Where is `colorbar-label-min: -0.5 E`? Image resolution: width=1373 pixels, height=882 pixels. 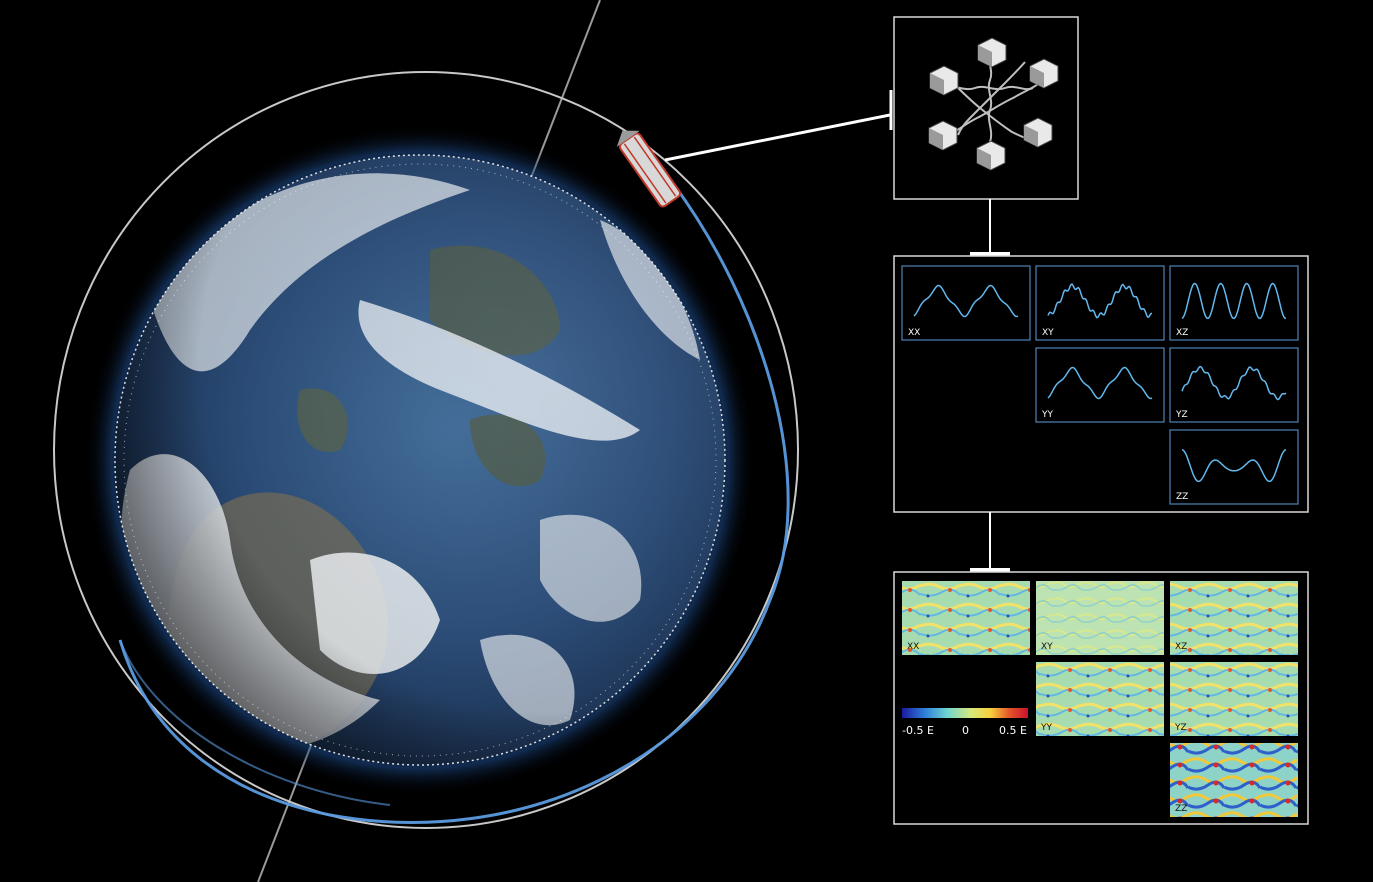 colorbar-label-min: -0.5 E is located at coordinates (918, 730).